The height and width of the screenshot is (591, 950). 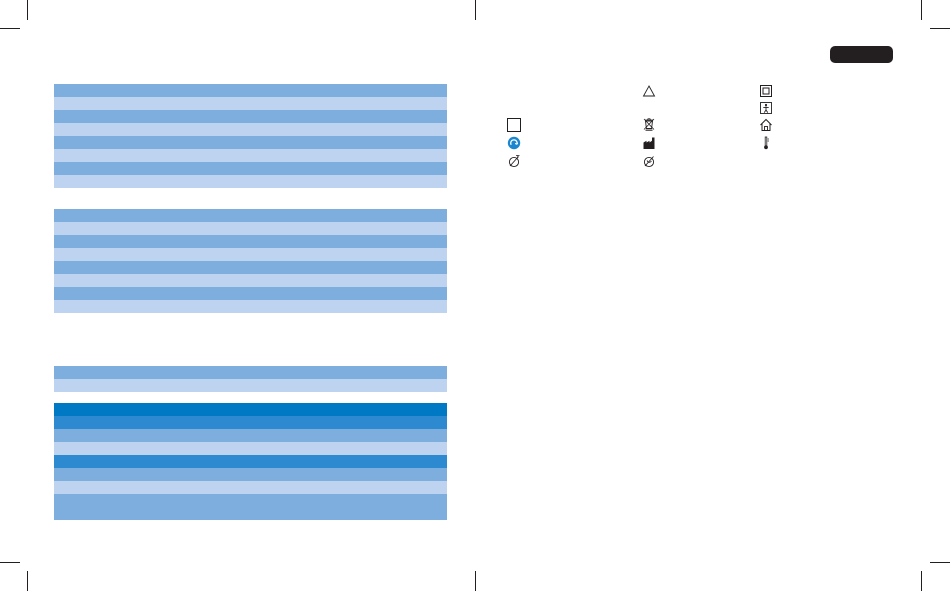 What do you see at coordinates (649, 143) in the screenshot?
I see `manufacturer-factory-icon` at bounding box center [649, 143].